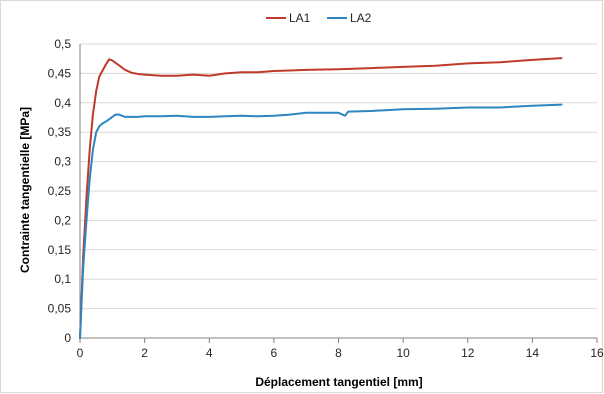 This screenshot has height=394, width=604. What do you see at coordinates (60, 309) in the screenshot?
I see `y-tick-label: 0,05` at bounding box center [60, 309].